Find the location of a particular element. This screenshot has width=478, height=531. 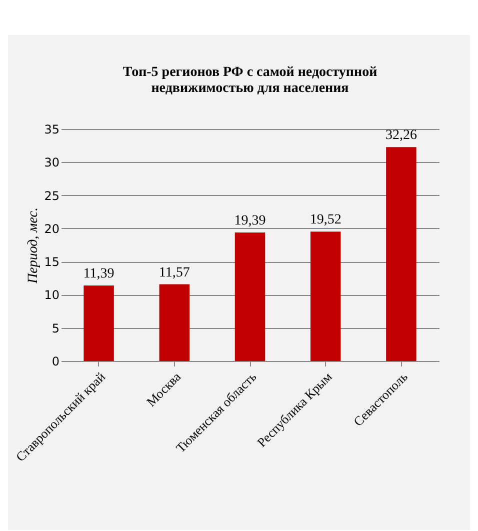

y-tick-label: 10 is located at coordinates (52, 295).